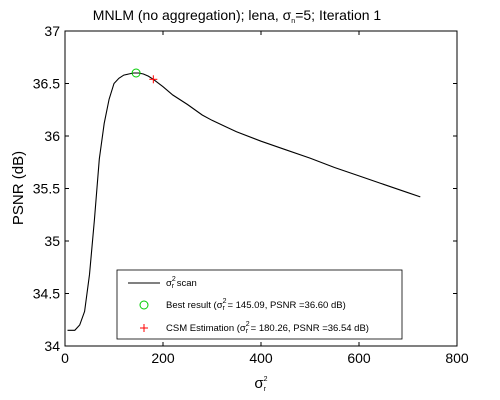 The height and width of the screenshot is (400, 500). What do you see at coordinates (46, 84) in the screenshot?
I see `y-tick-label: 36.5` at bounding box center [46, 84].